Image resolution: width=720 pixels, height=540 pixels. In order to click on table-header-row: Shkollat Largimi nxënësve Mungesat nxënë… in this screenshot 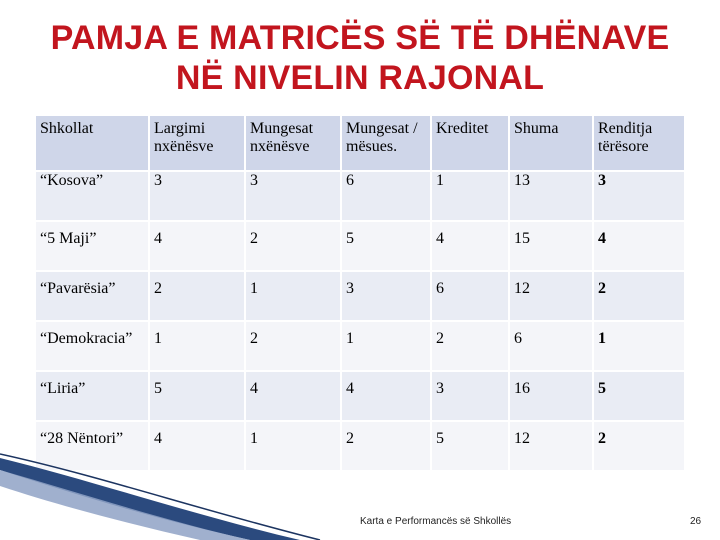, I will do `click(360, 143)`.